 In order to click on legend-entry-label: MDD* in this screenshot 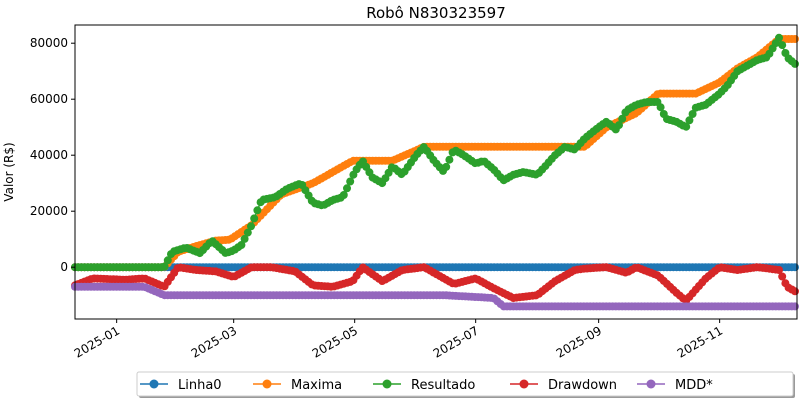, I will do `click(694, 385)`.